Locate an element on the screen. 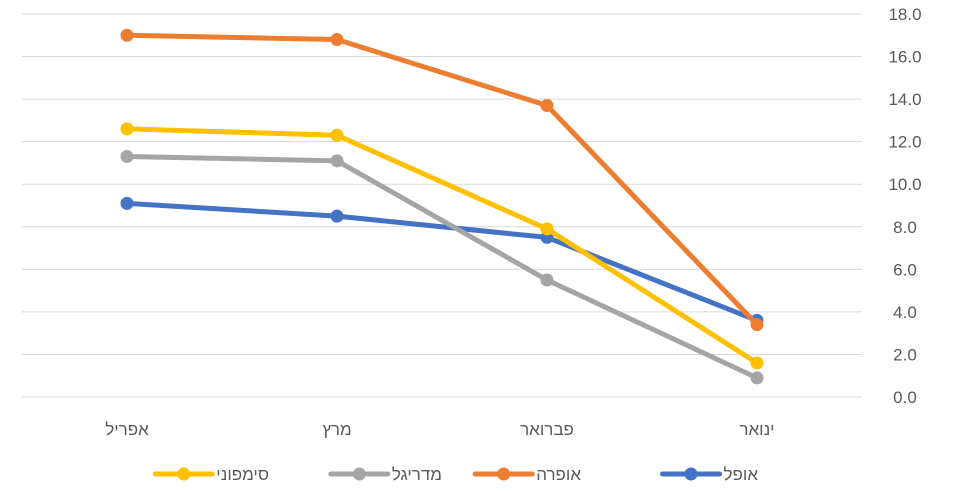 The height and width of the screenshot is (491, 975). legend-item: אופרה is located at coordinates (526, 474).